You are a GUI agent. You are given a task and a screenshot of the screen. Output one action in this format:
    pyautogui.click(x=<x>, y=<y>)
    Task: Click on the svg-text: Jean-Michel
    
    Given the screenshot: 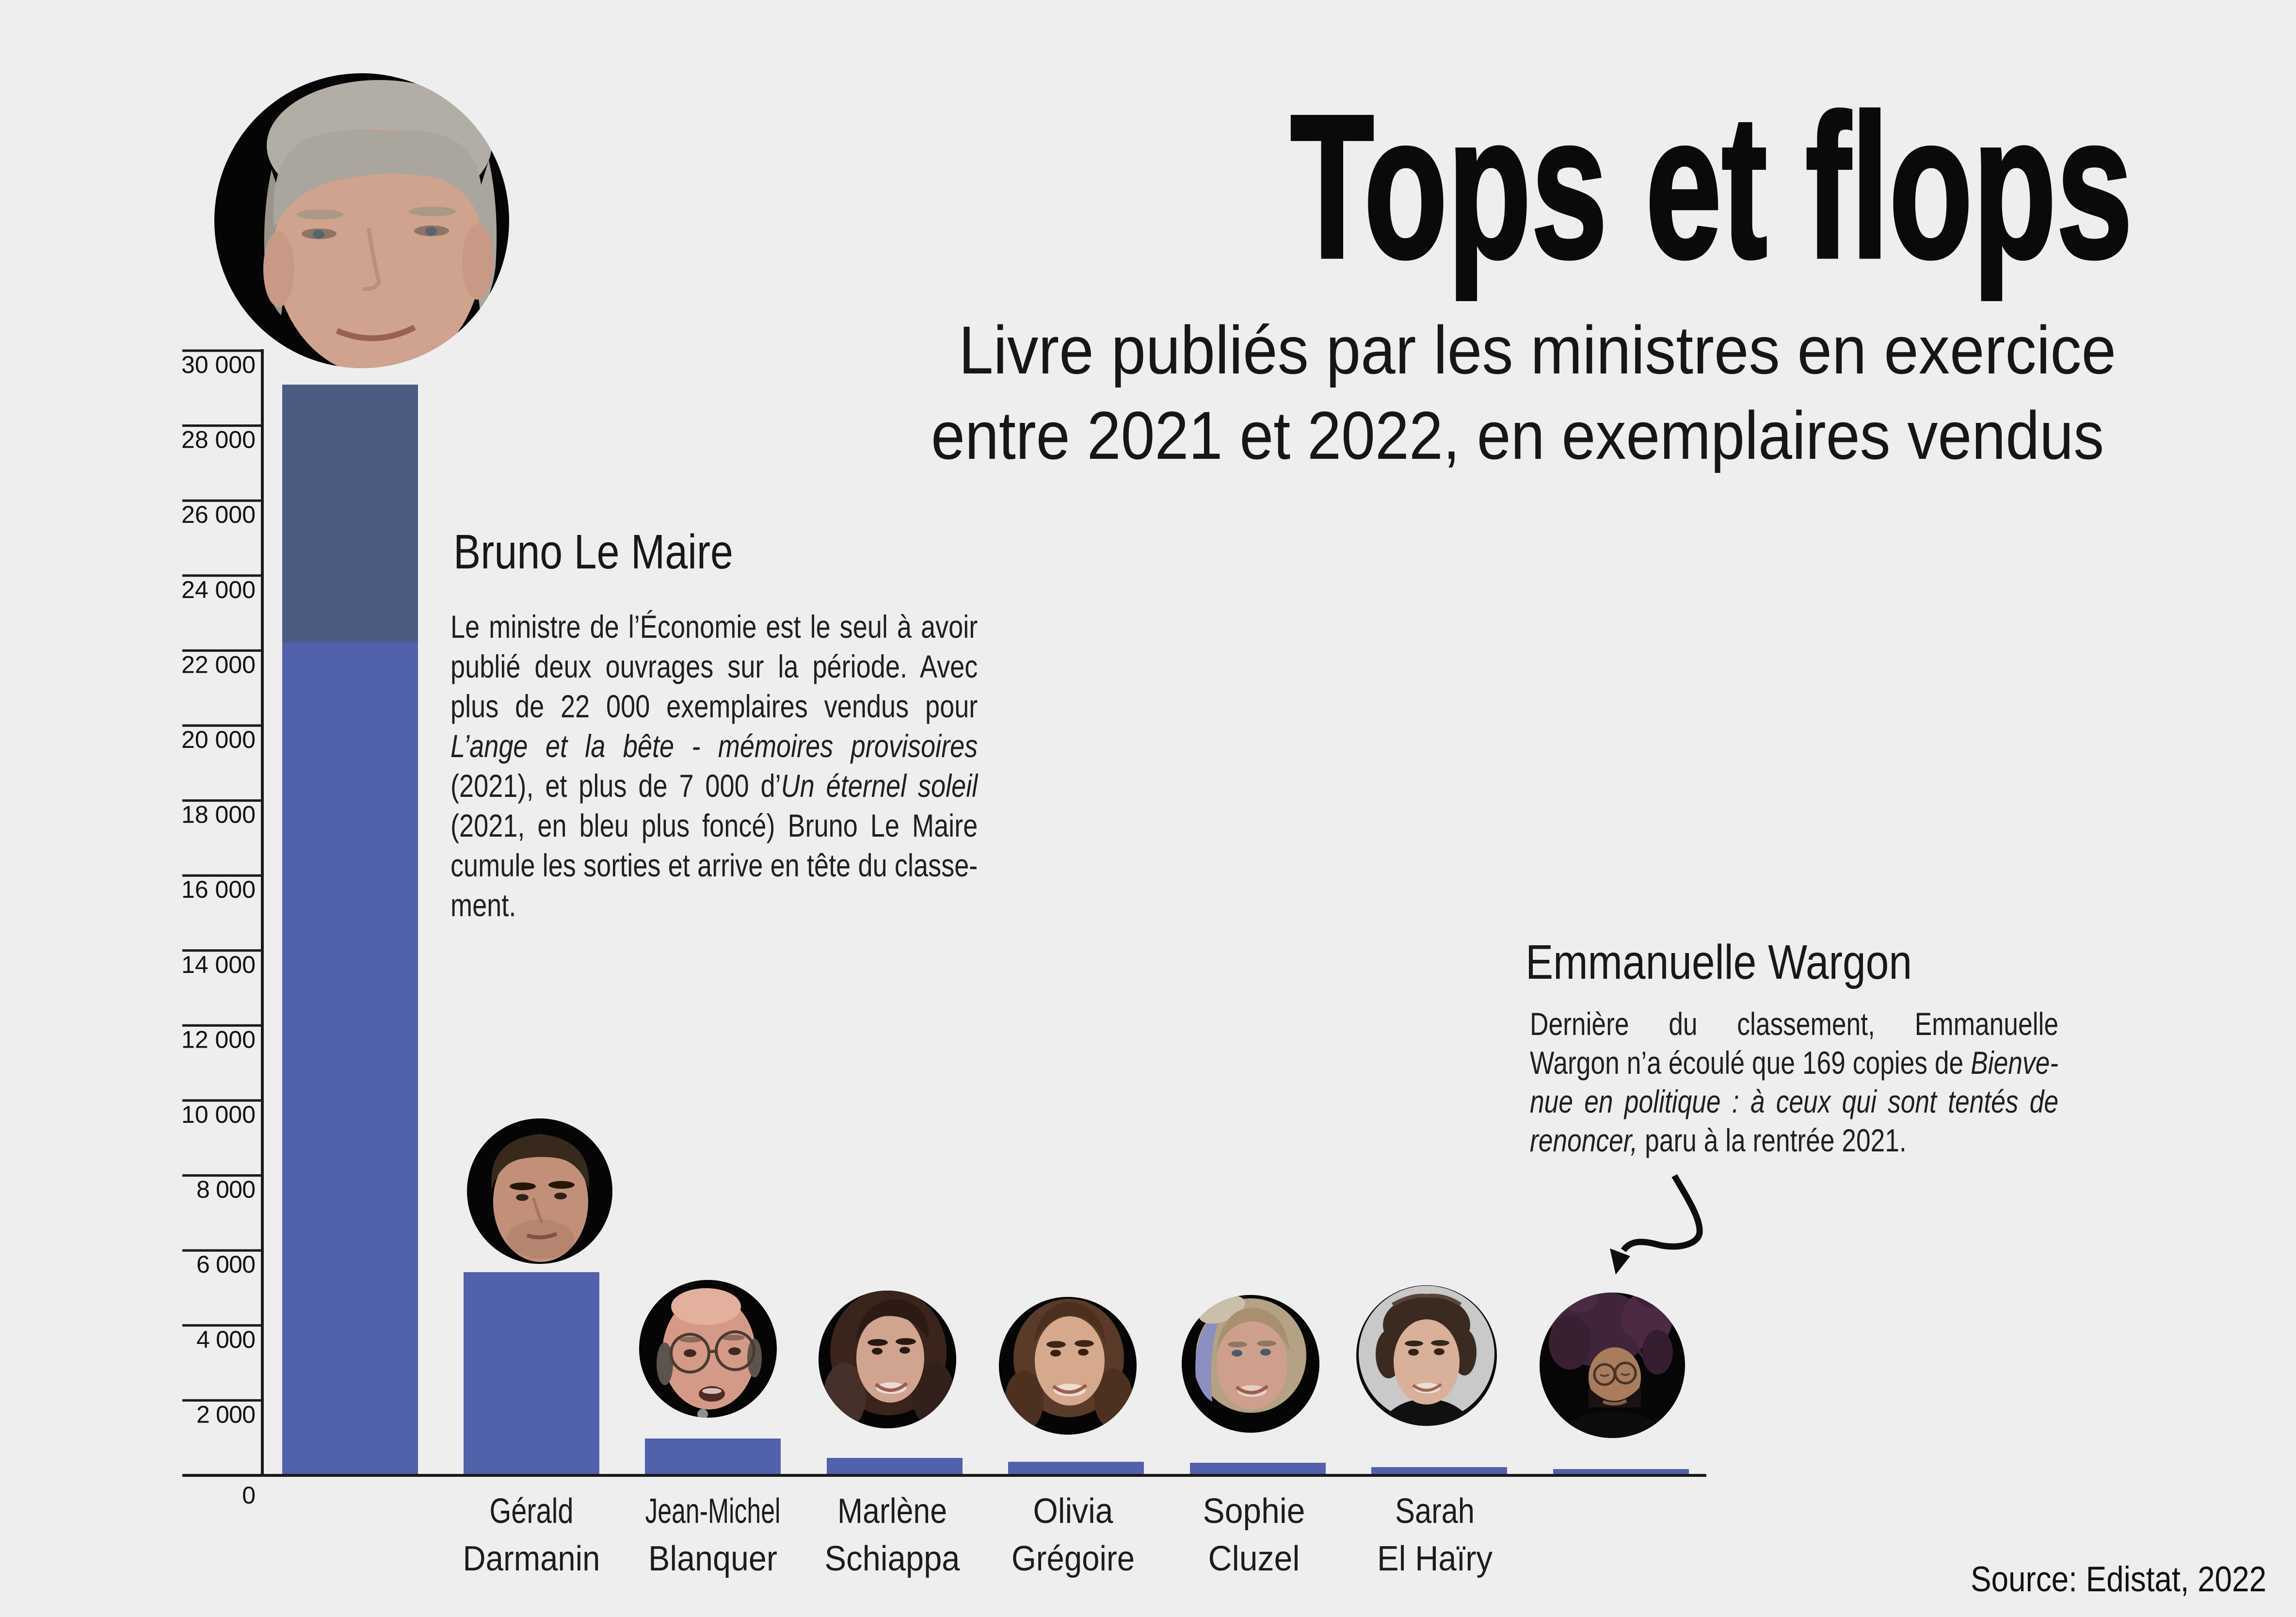 What is the action you would take?
    pyautogui.click(x=713, y=1511)
    